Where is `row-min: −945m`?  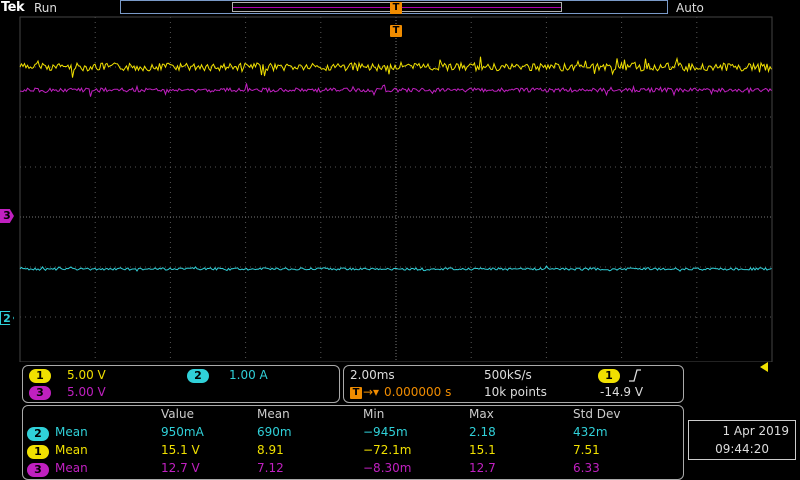 row-min: −945m is located at coordinates (385, 432).